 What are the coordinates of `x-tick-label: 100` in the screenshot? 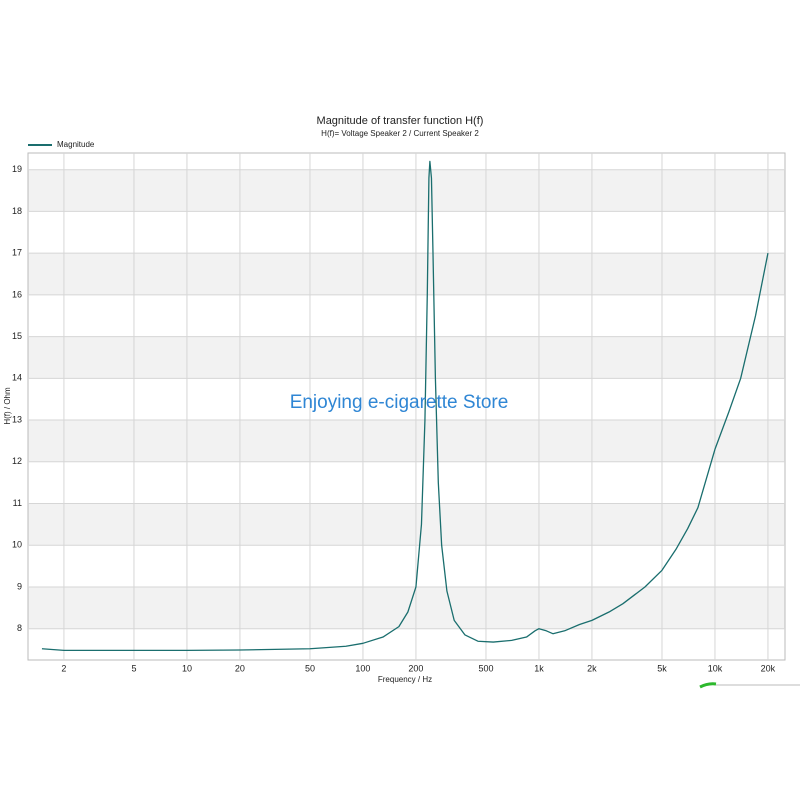 It's located at (362, 668).